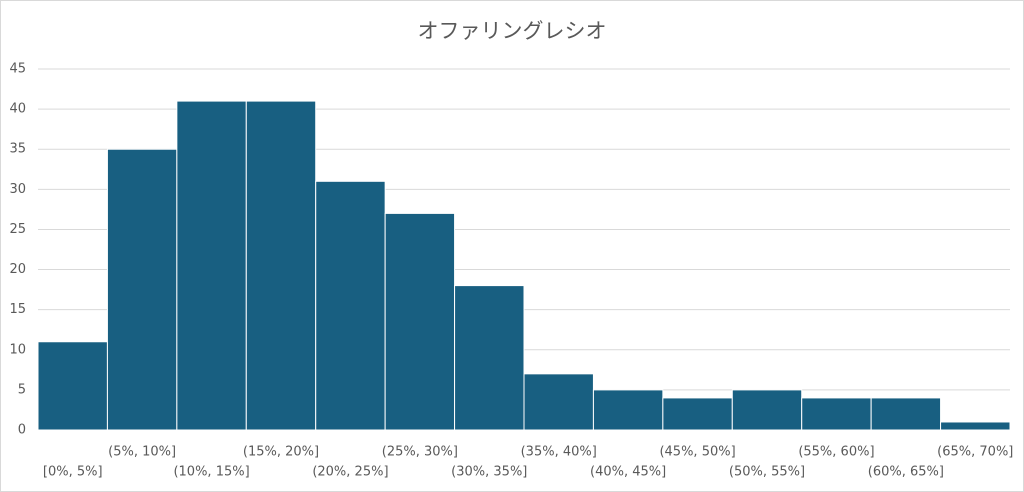 This screenshot has width=1024, height=492. Describe the element at coordinates (17, 269) in the screenshot. I see `y-tick-label: 20` at that location.